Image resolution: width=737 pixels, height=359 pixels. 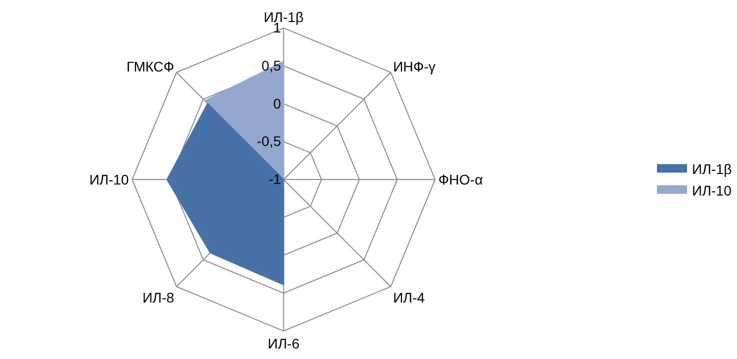 What do you see at coordinates (284, 16) in the screenshot?
I see `spoke-label: ИЛ-1β` at bounding box center [284, 16].